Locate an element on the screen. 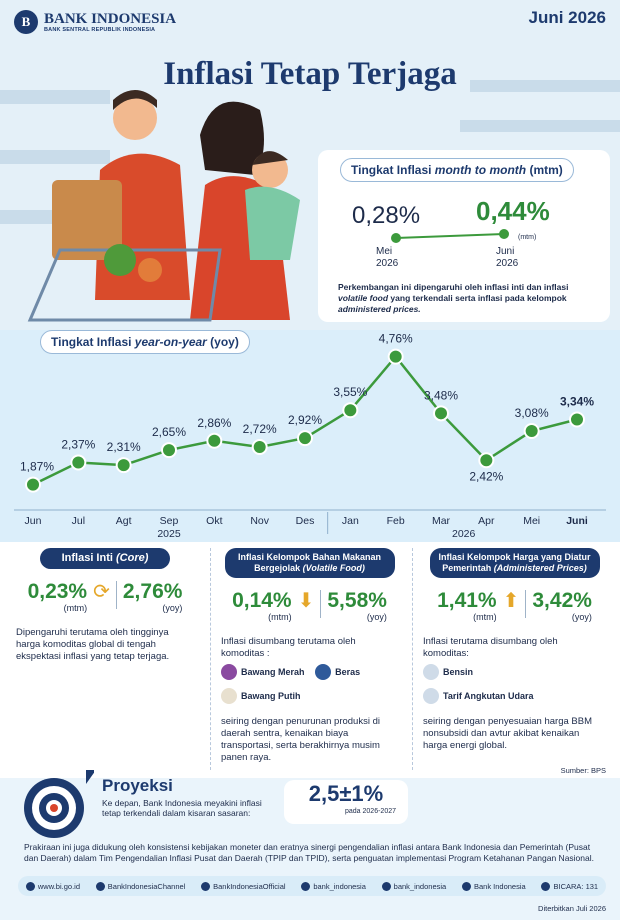 Image resolution: width=620 pixels, height=920 pixels. mtm-from-period: Mei 2026 is located at coordinates (387, 258).